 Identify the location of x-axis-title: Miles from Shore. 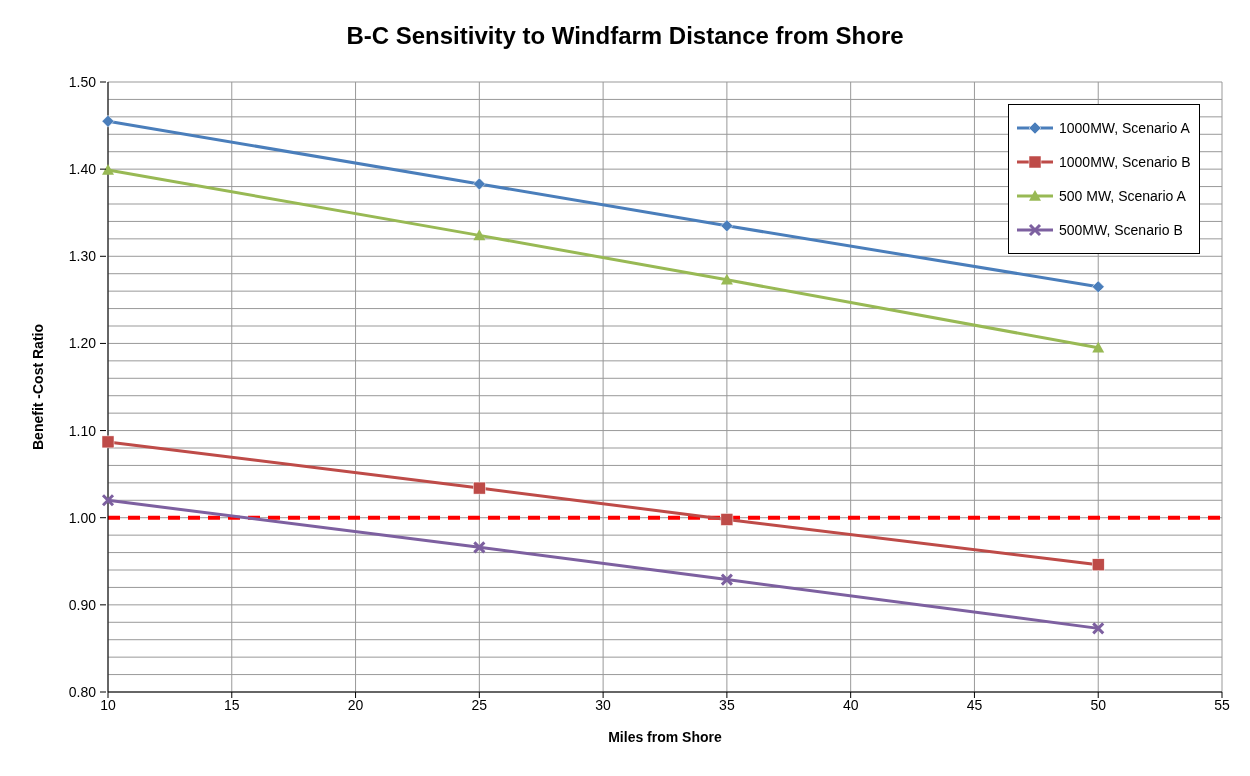
(665, 737).